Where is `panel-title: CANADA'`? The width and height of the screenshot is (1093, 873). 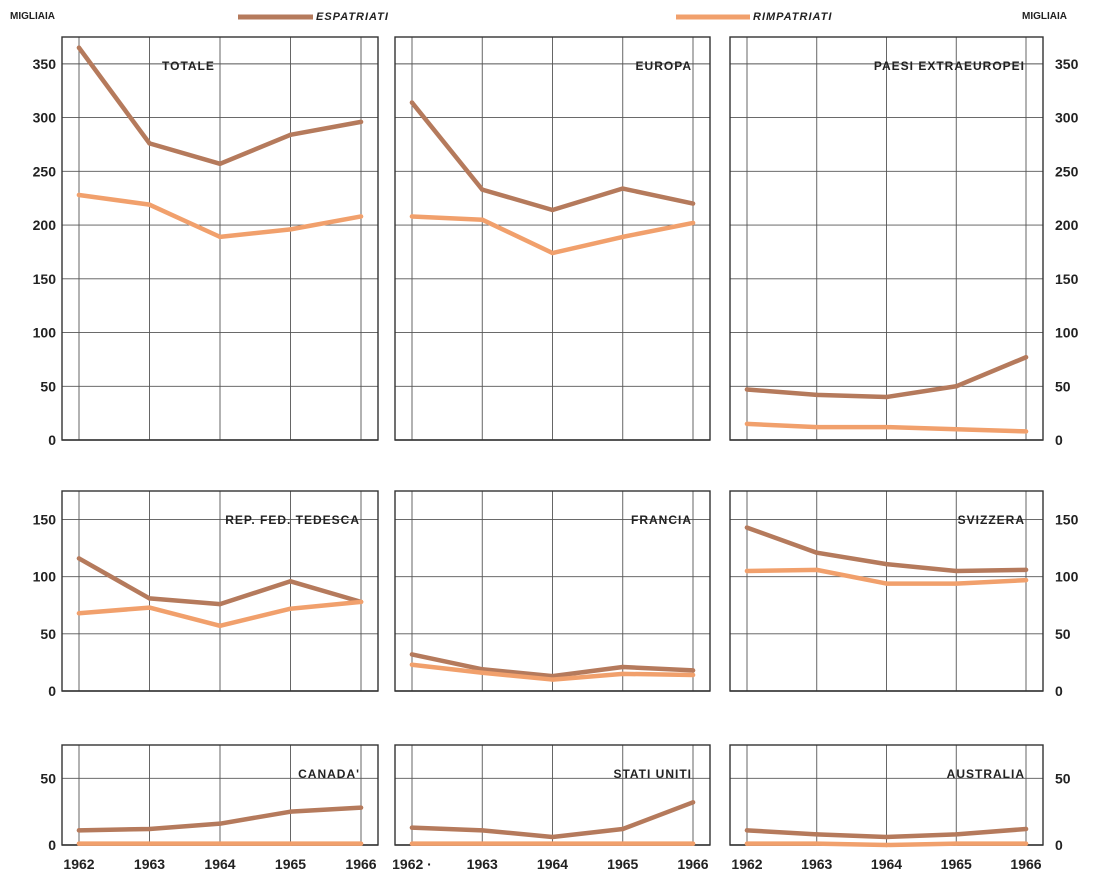
panel-title: CANADA' is located at coordinates (329, 774).